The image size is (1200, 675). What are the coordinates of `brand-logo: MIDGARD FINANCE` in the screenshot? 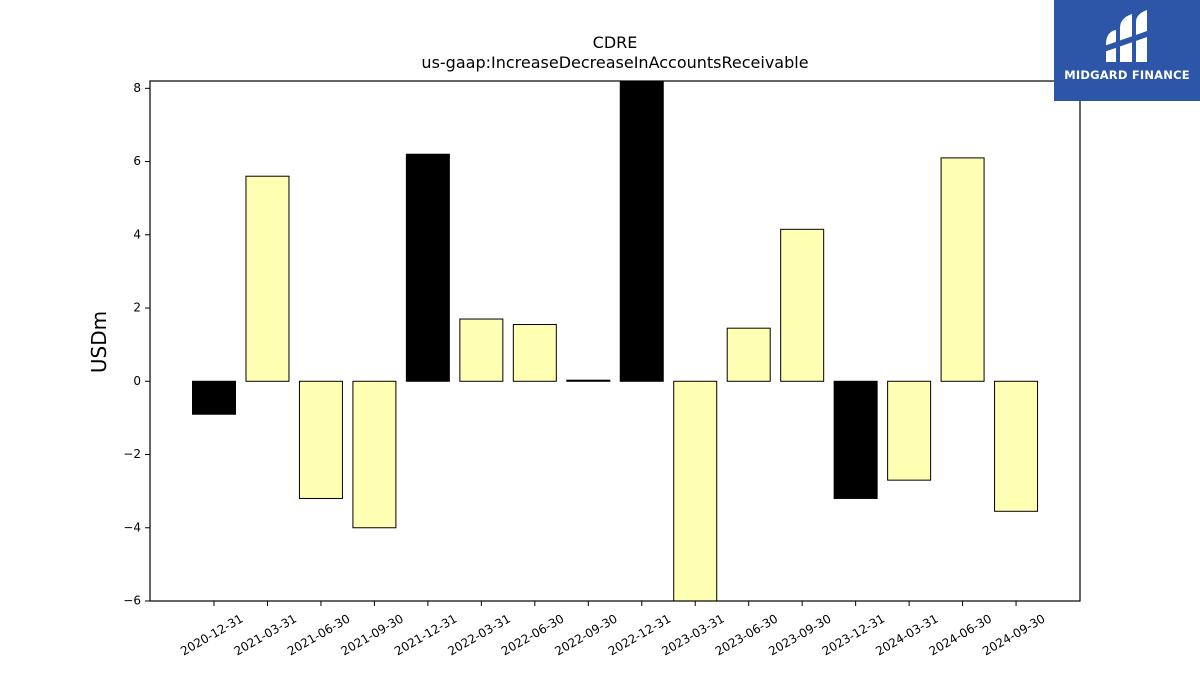 It's located at (1127, 50).